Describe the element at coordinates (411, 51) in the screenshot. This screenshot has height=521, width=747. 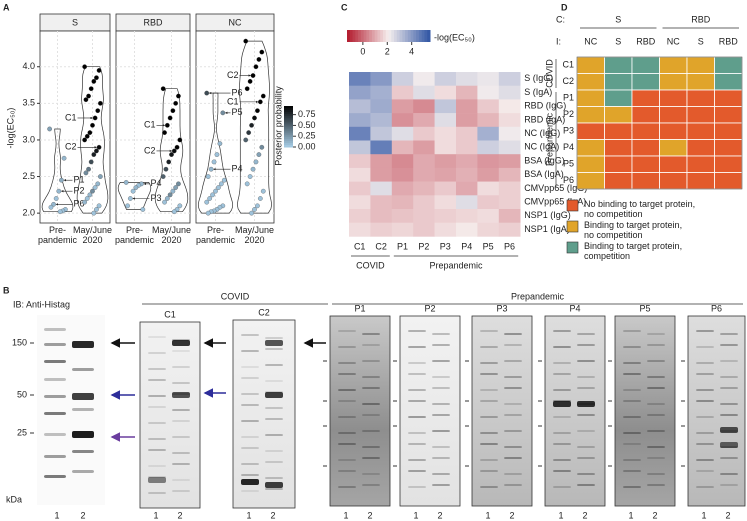
I see `colorbar-tick-label: 4` at that location.